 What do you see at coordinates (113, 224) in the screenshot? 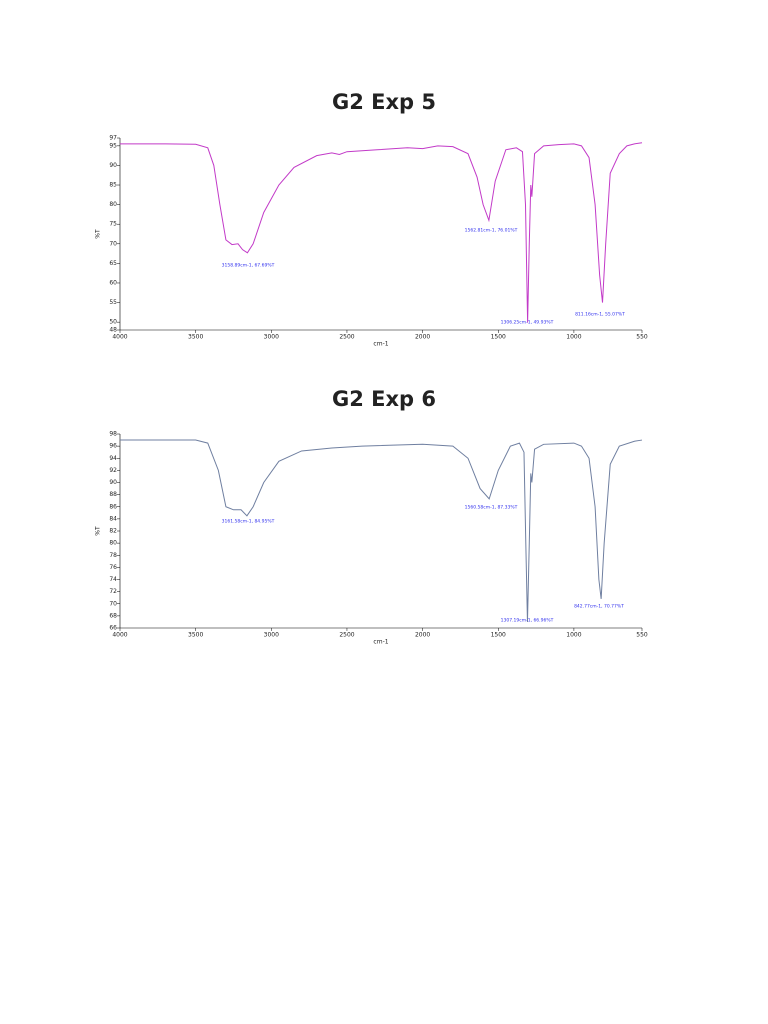
I see `y-tick-label: 75` at bounding box center [113, 224].